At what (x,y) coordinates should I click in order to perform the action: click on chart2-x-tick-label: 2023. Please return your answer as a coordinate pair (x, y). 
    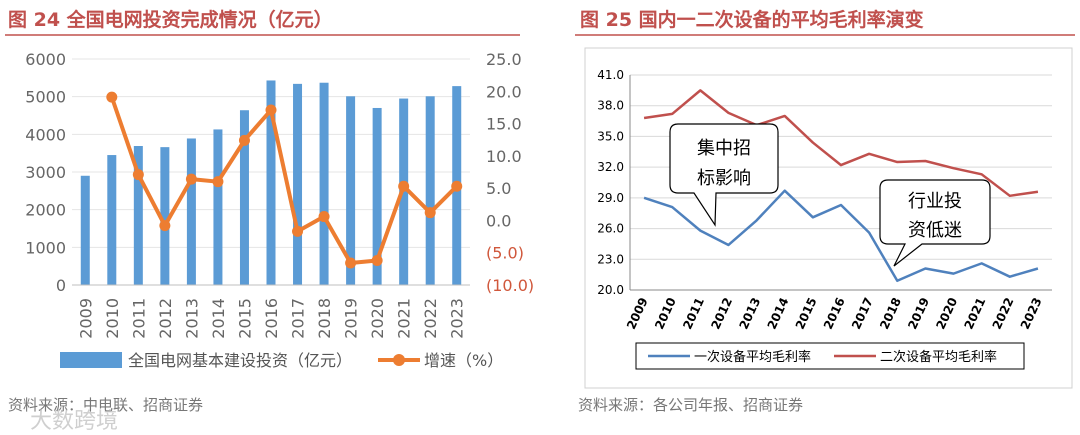
    Looking at the image, I should click on (1031, 313).